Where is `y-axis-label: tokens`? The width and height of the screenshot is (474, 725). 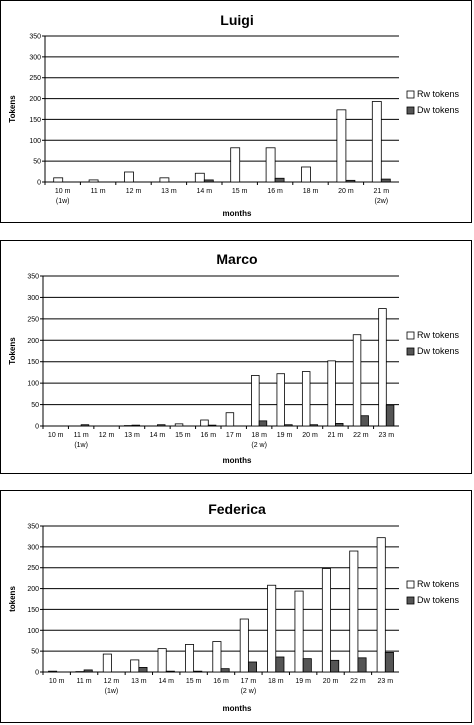 y-axis-label: tokens is located at coordinates (12, 599).